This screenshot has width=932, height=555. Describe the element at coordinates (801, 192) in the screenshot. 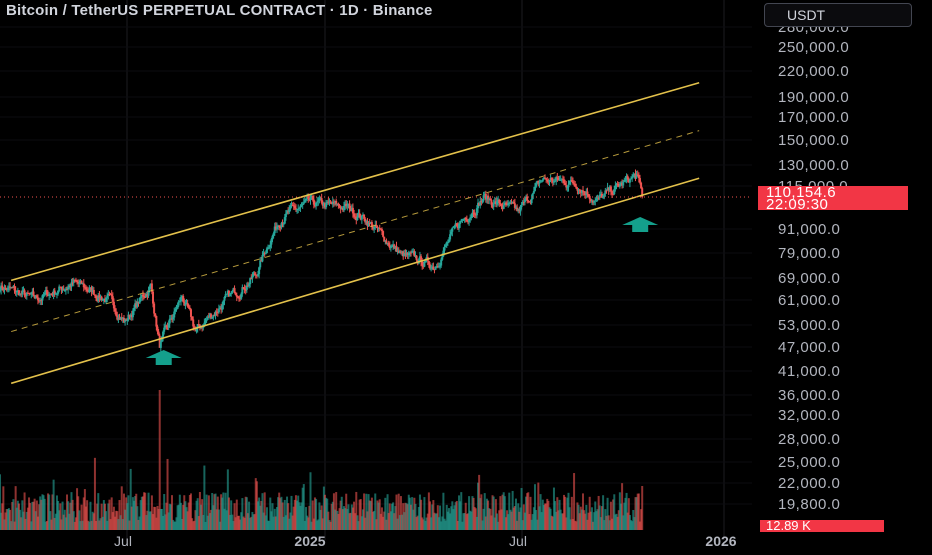

I see `last-price-value: 110,154.6` at that location.